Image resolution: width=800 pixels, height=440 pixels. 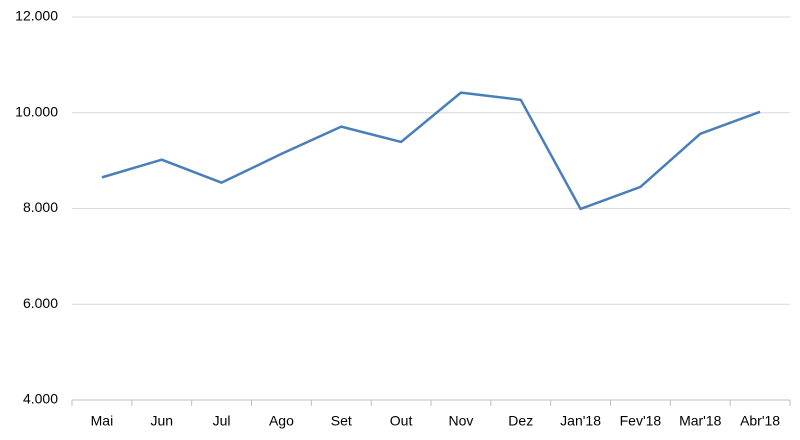 What do you see at coordinates (760, 421) in the screenshot?
I see `x-tick-label: Abr'18` at bounding box center [760, 421].